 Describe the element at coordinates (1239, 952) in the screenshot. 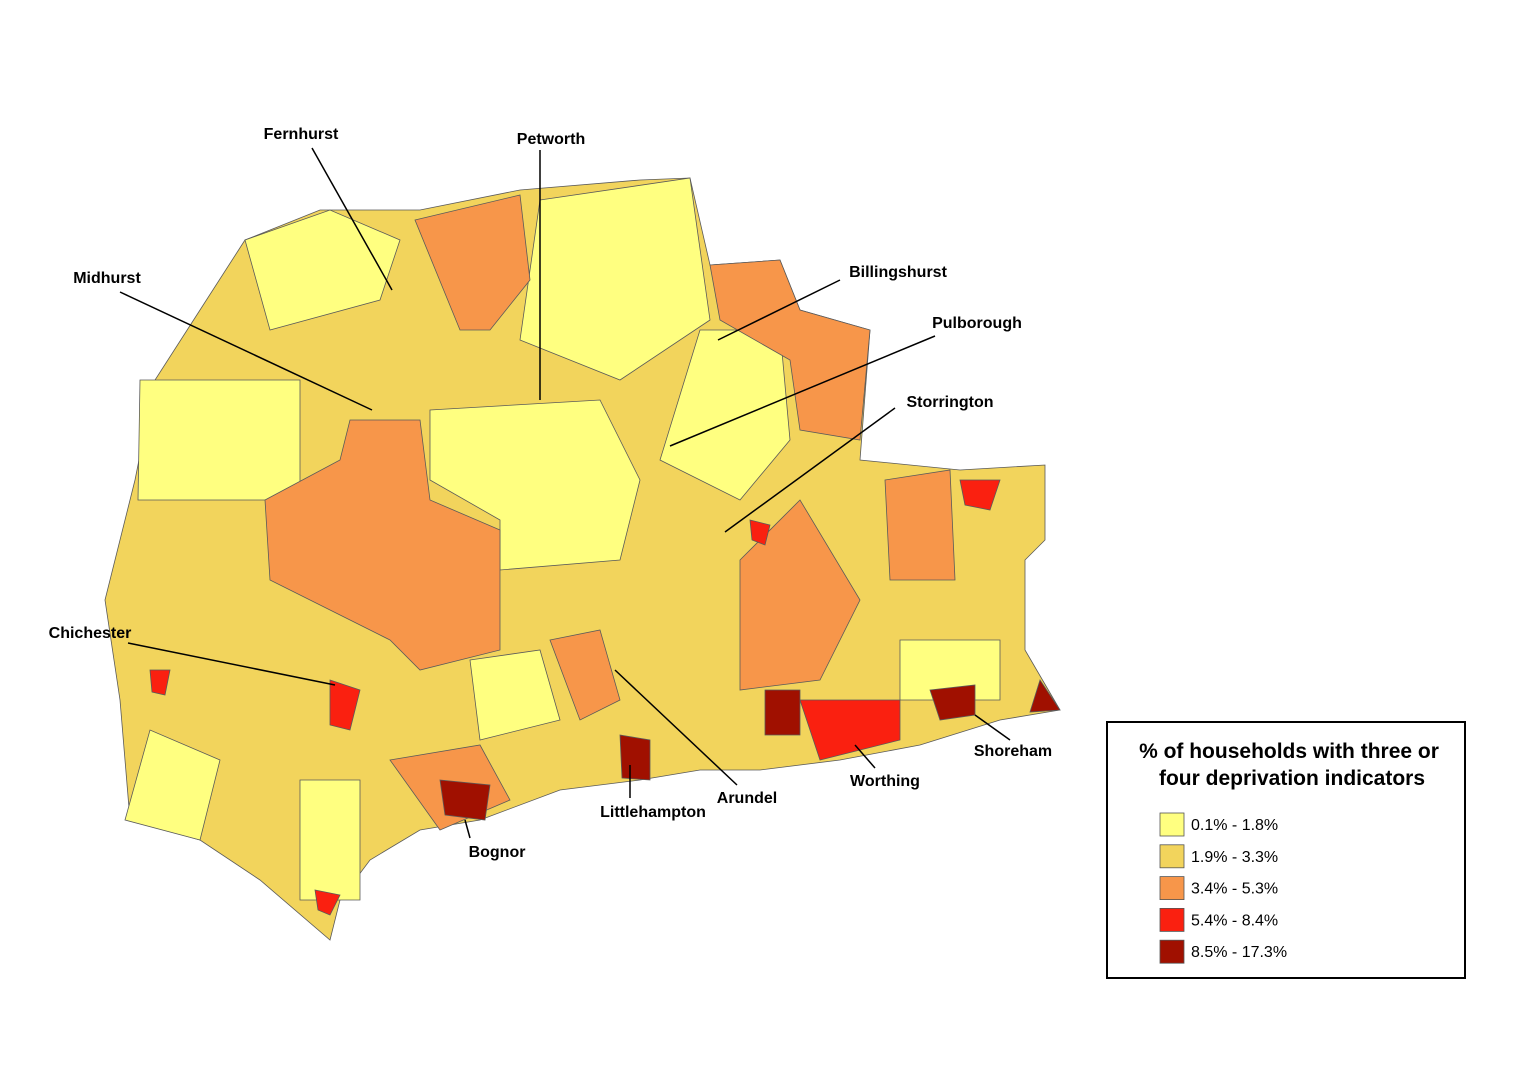

I see `legend-label: 8.5% - 17.3%` at that location.